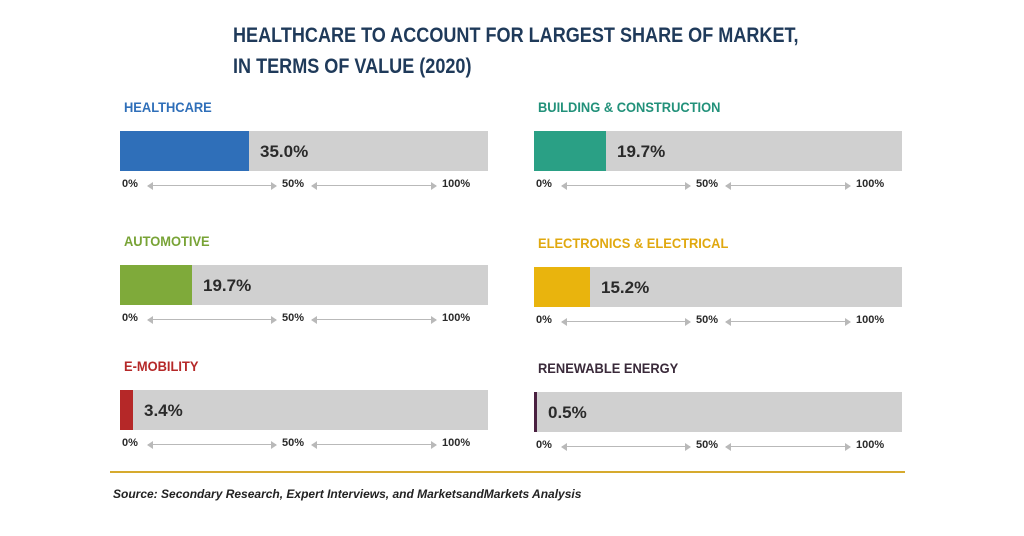 Image resolution: width=1024 pixels, height=536 pixels. I want to click on bar-track-renewable-energy: 0.5%, so click(718, 412).